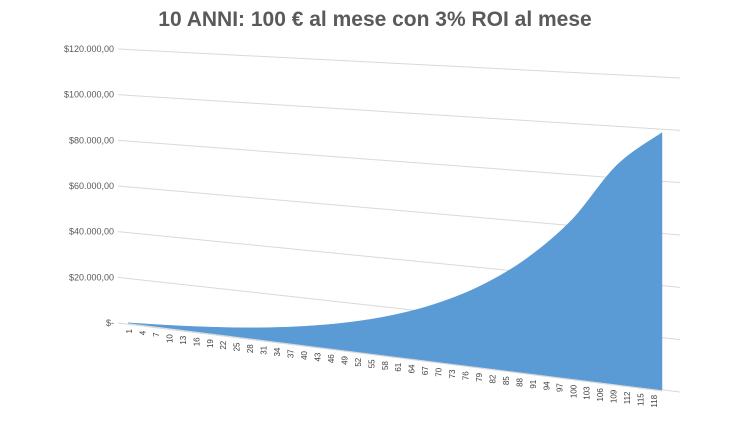 Image resolution: width=750 pixels, height=426 pixels. What do you see at coordinates (641, 399) in the screenshot?
I see `x-tick-label: 115` at bounding box center [641, 399].